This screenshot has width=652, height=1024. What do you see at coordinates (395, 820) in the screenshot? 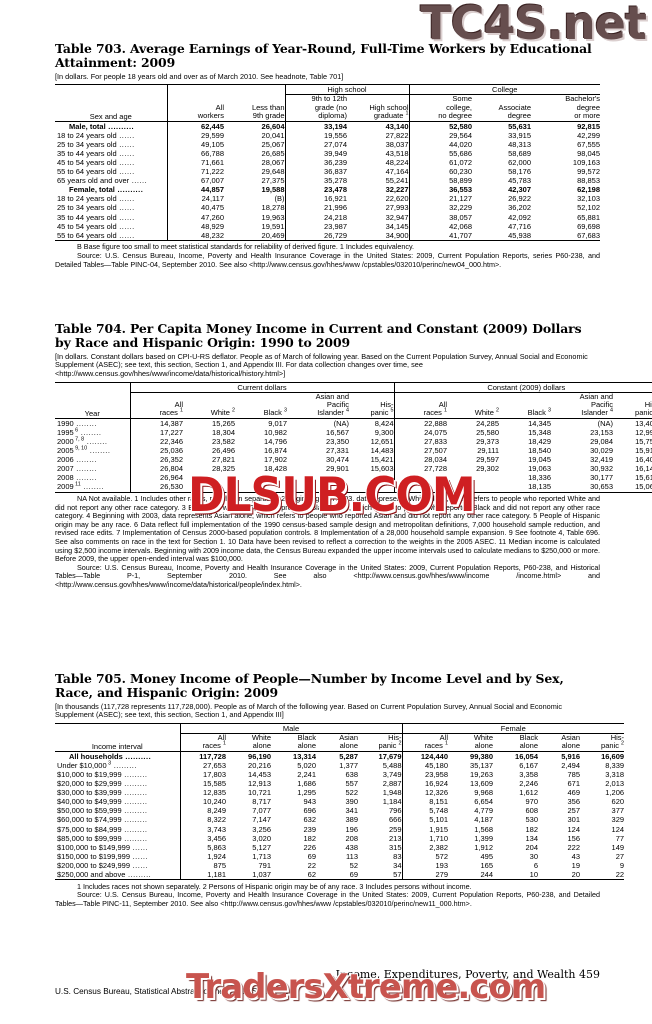
I see `data-cell: 666` at bounding box center [395, 820].